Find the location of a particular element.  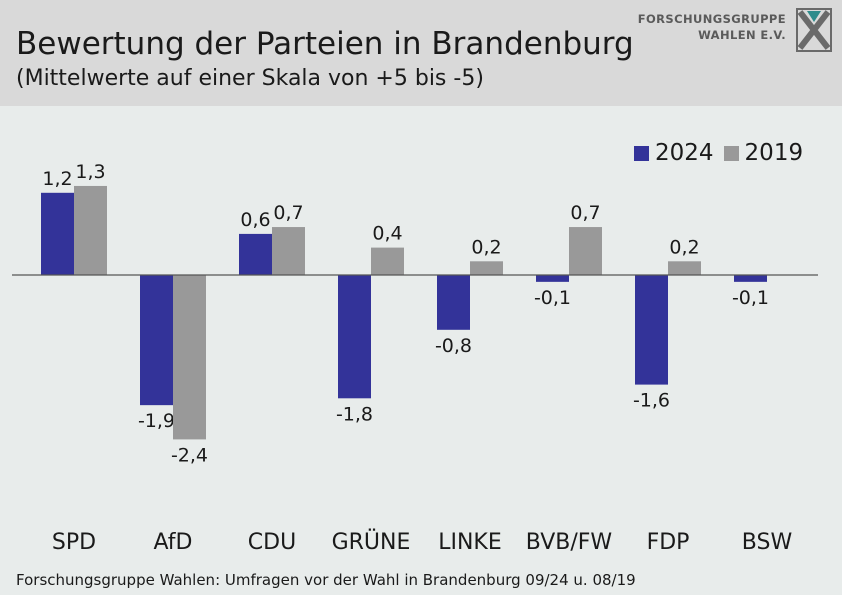

bar-spd-2024 is located at coordinates (57, 233).